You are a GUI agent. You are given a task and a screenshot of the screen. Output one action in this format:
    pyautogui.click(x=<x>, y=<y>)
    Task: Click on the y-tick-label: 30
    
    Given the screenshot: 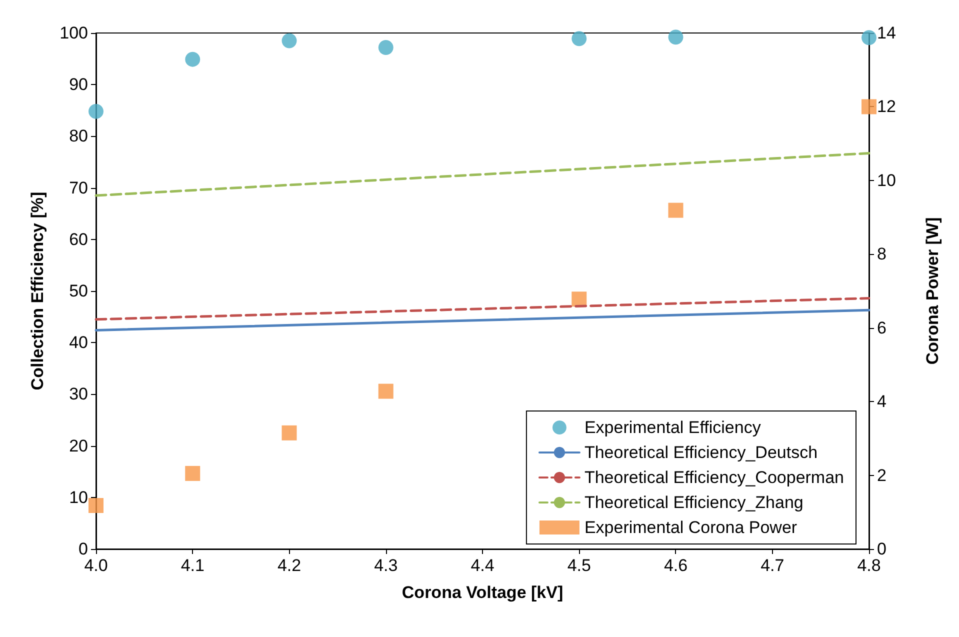 What is the action you would take?
    pyautogui.click(x=78, y=394)
    